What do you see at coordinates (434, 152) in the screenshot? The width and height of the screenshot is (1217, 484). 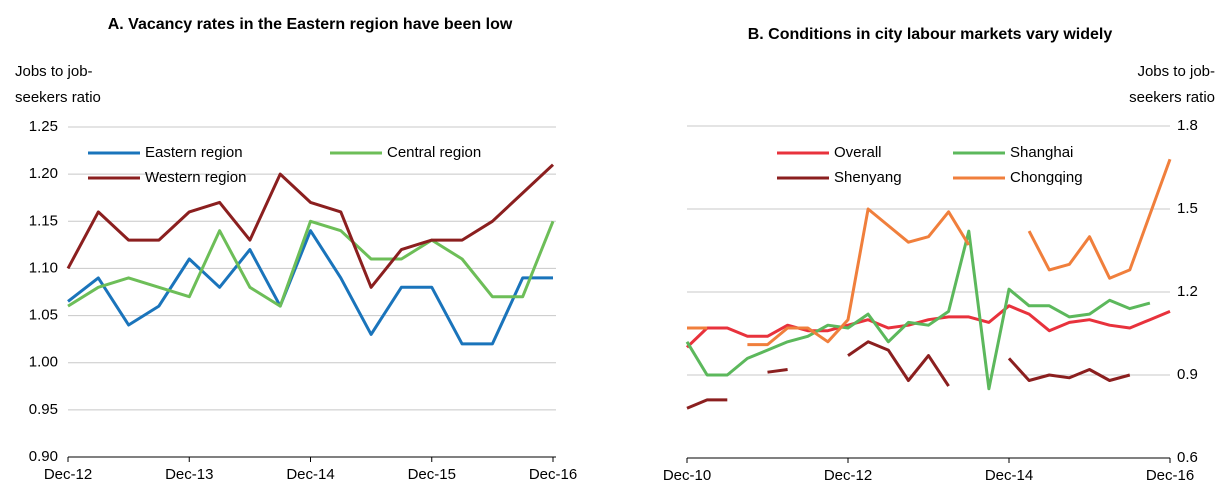 I see `legend-label: Central region` at bounding box center [434, 152].